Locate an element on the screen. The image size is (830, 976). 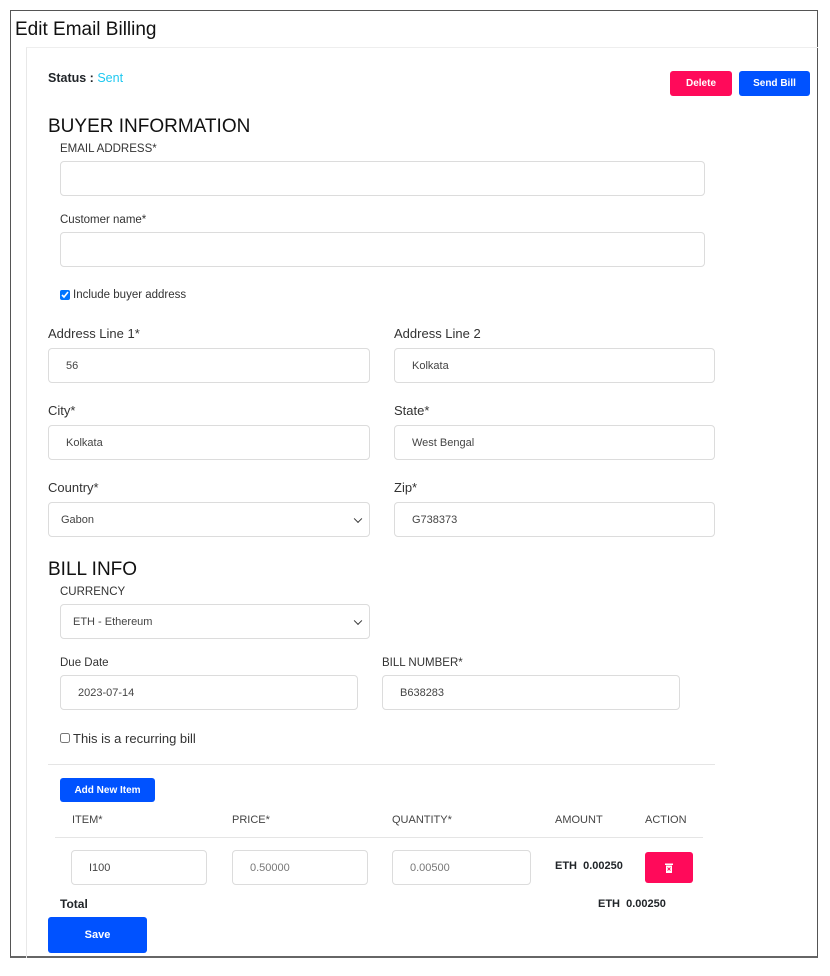
state-input: West Bengal is located at coordinates (554, 442).